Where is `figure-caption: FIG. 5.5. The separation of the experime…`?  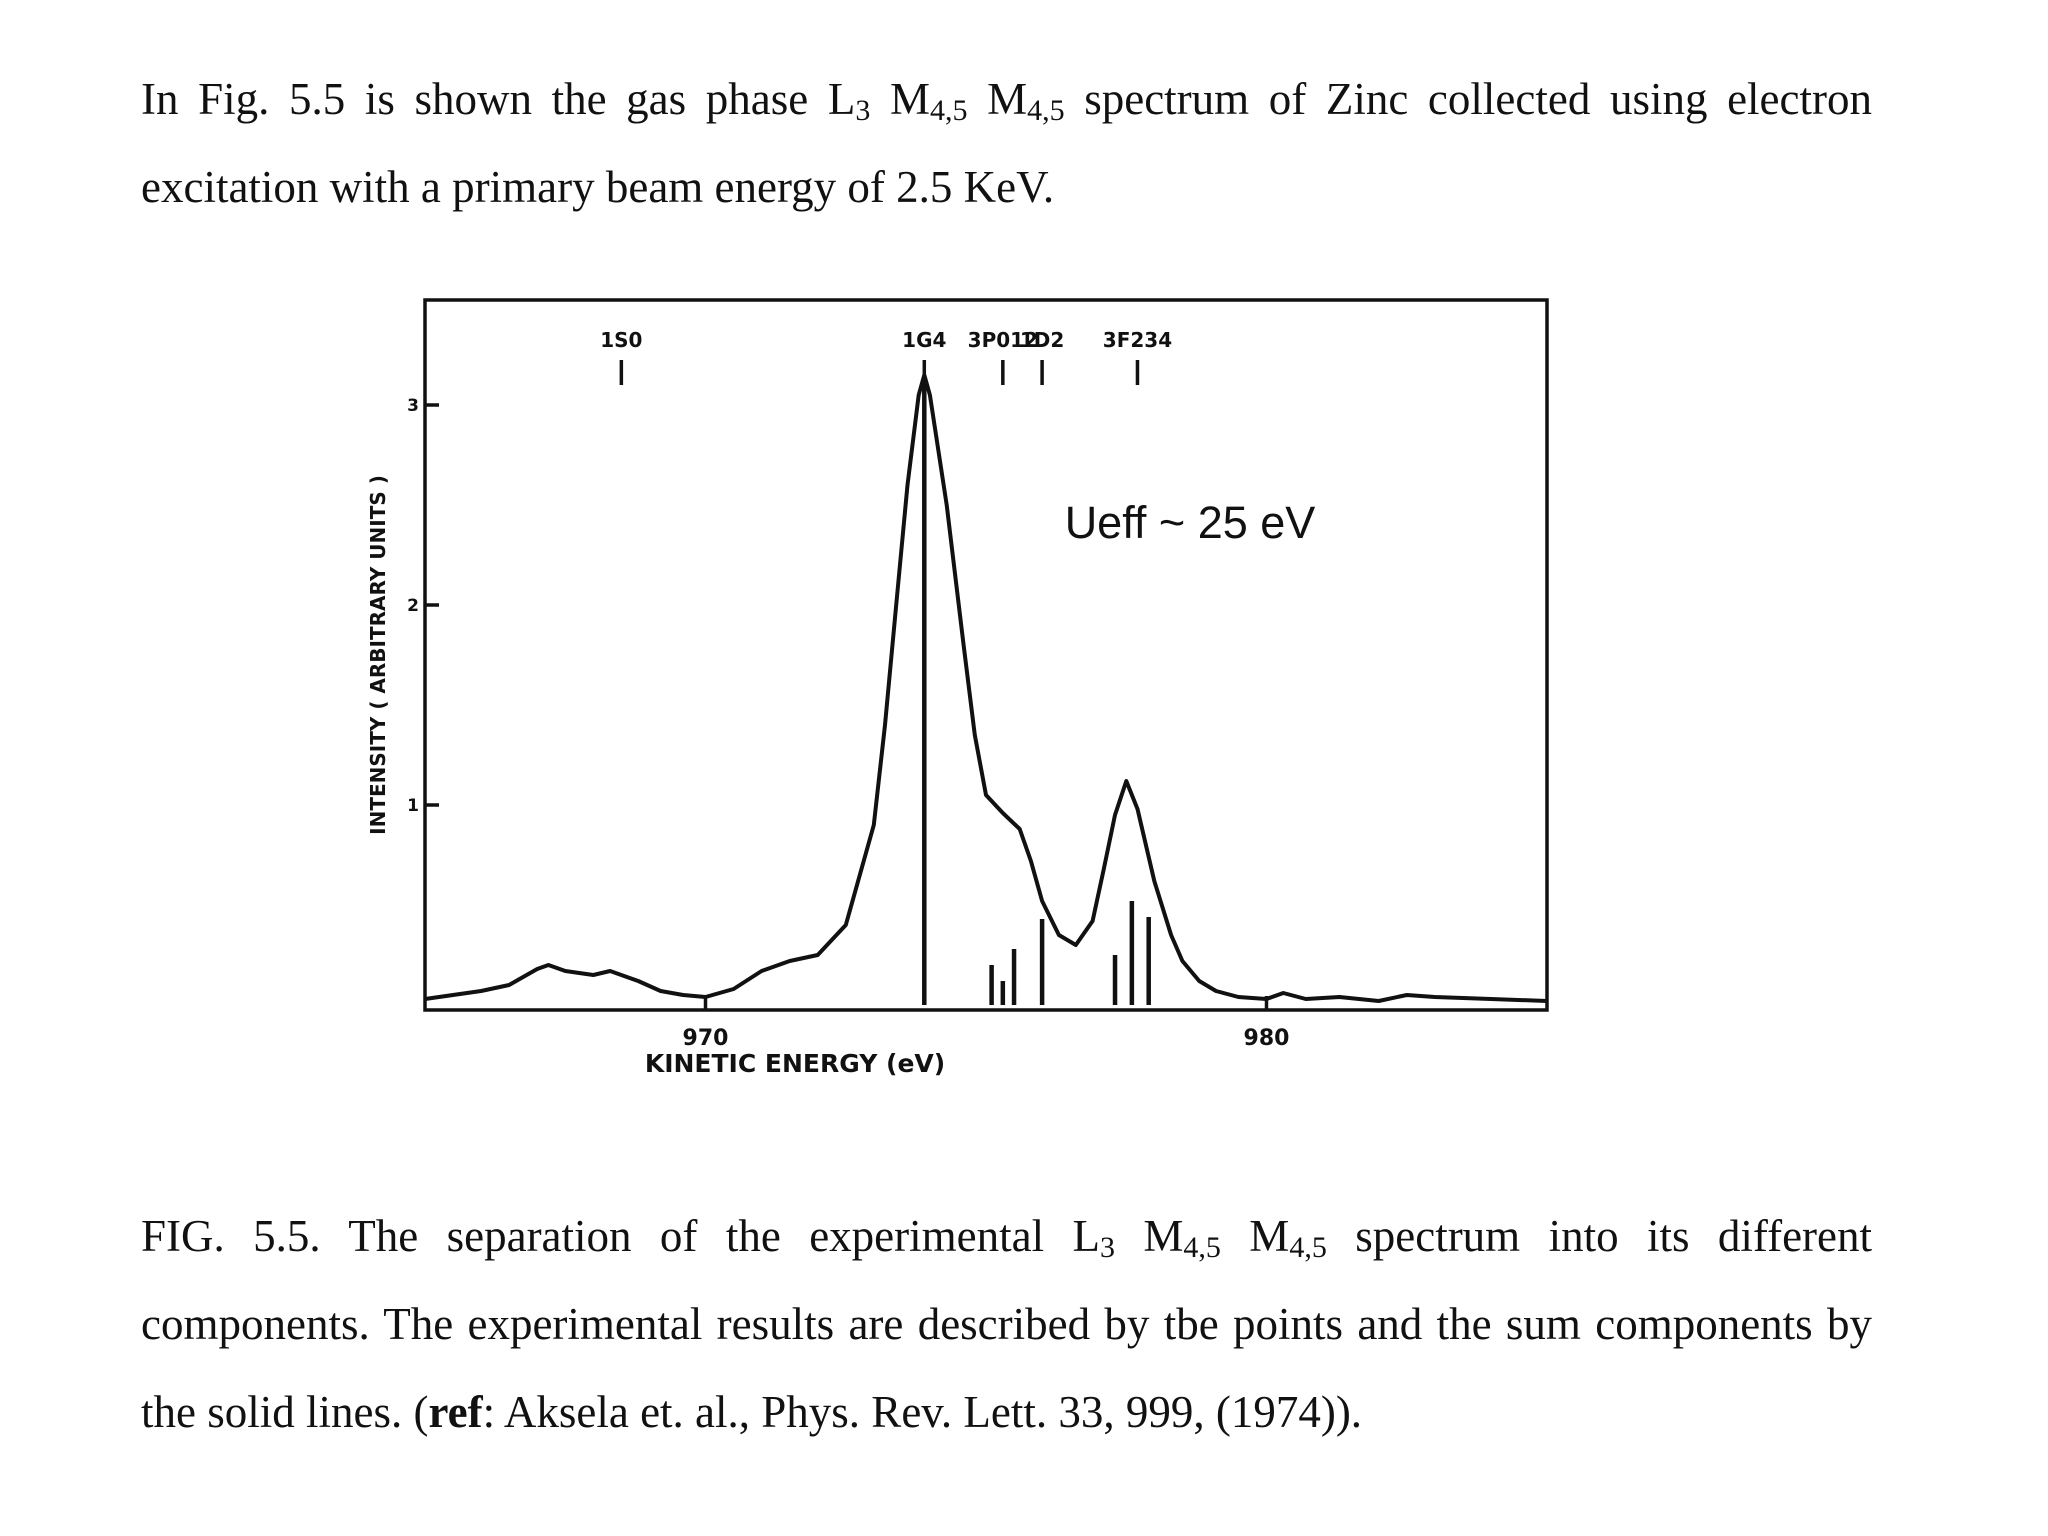 figure-caption: FIG. 5.5. The separation of the experime… is located at coordinates (1006, 1324).